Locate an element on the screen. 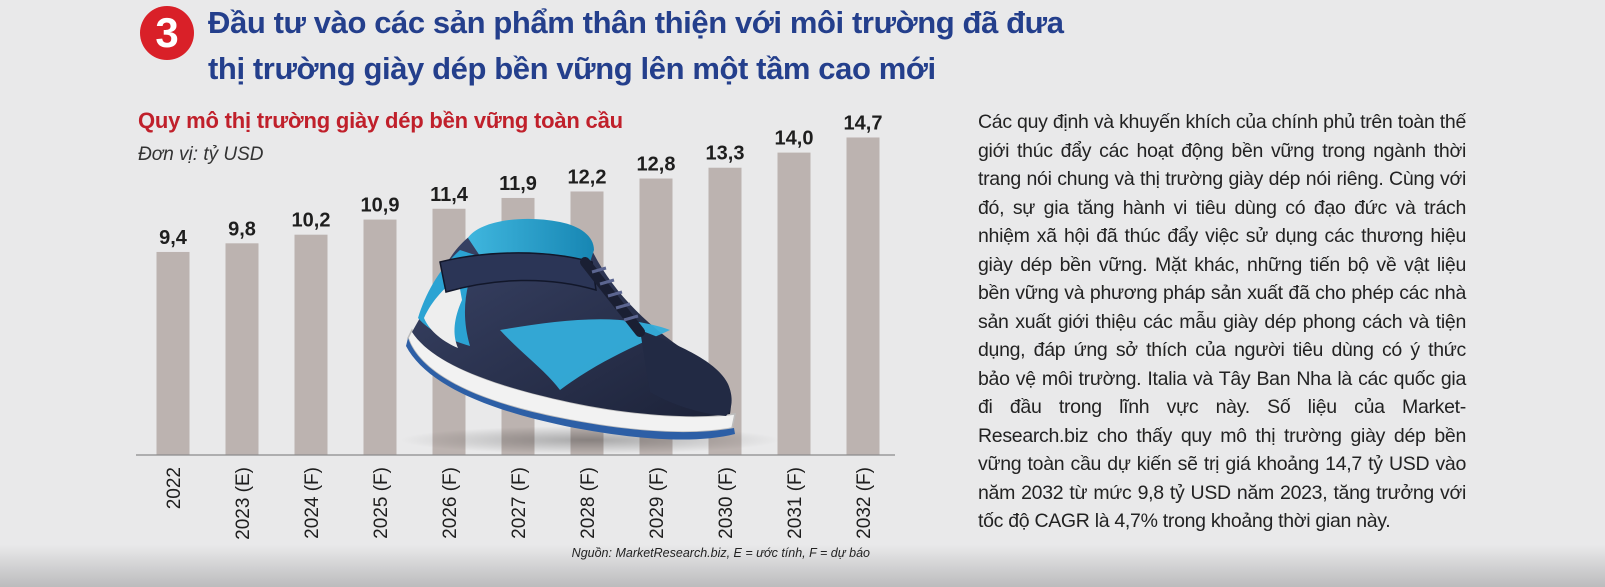 The width and height of the screenshot is (1605, 587). bar-2024-F is located at coordinates (311, 344).